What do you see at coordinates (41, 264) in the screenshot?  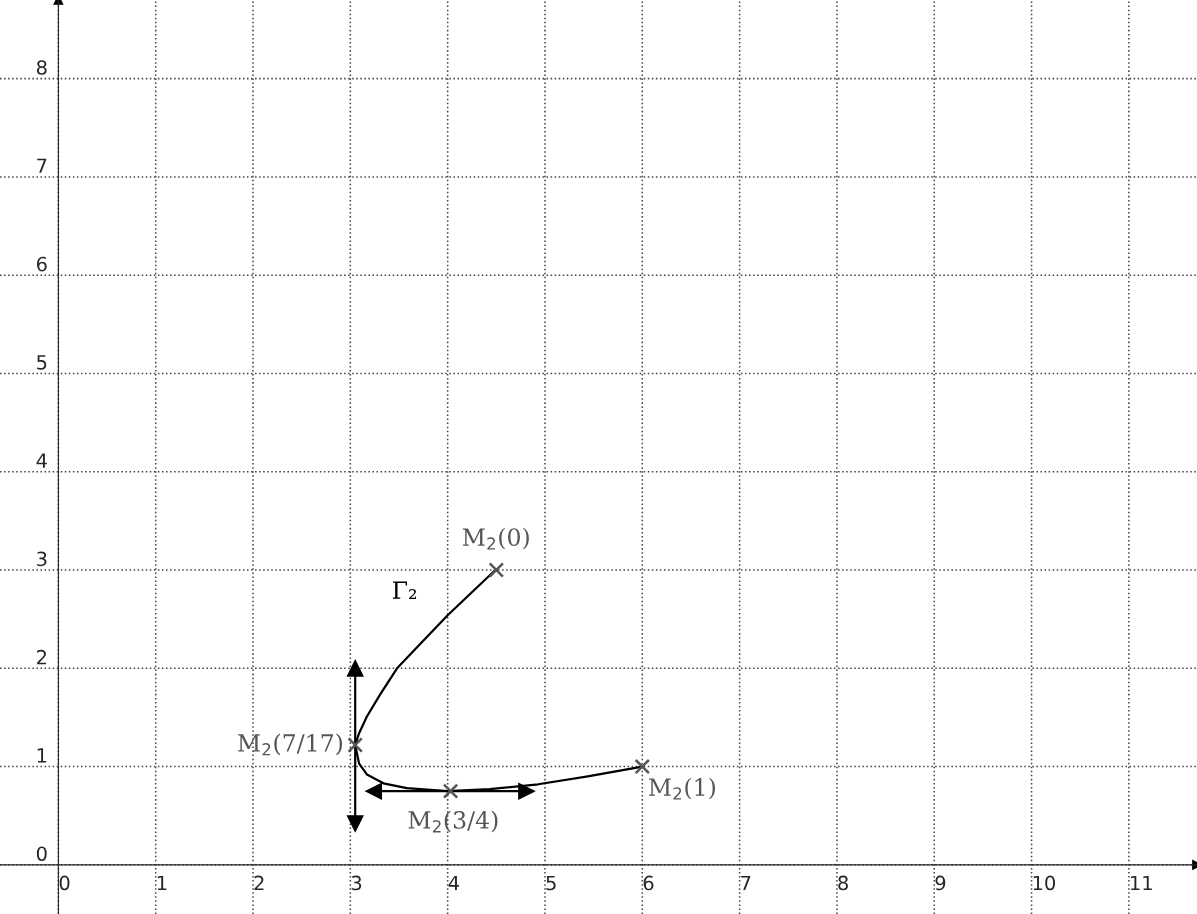 I see `y-tick-label: 6` at bounding box center [41, 264].